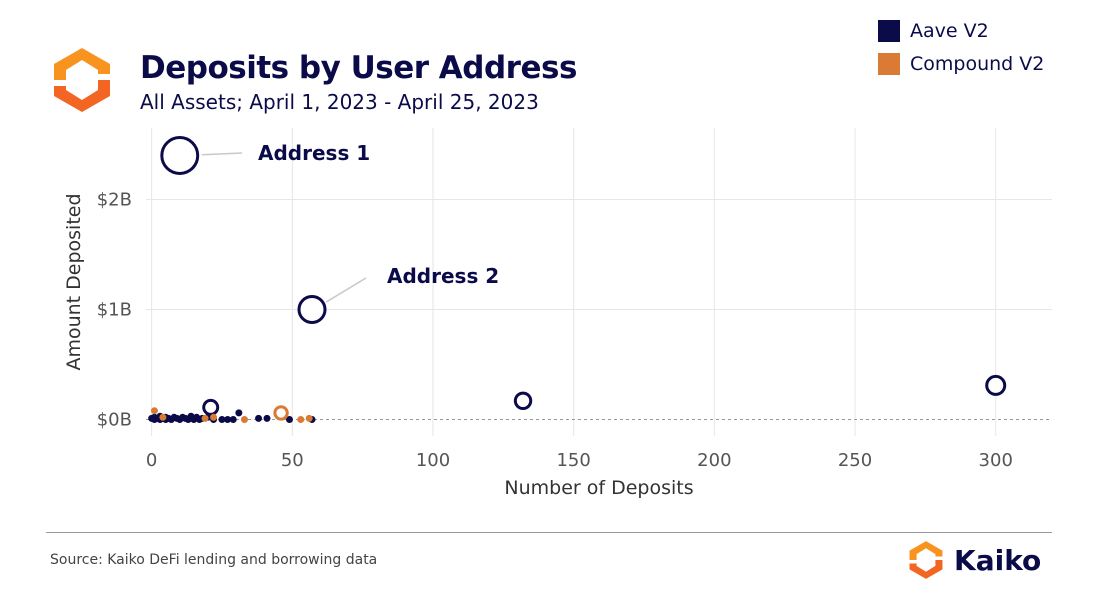 The image size is (1100, 600). I want to click on legend: Aave V2 Compound V2, so click(961, 47).